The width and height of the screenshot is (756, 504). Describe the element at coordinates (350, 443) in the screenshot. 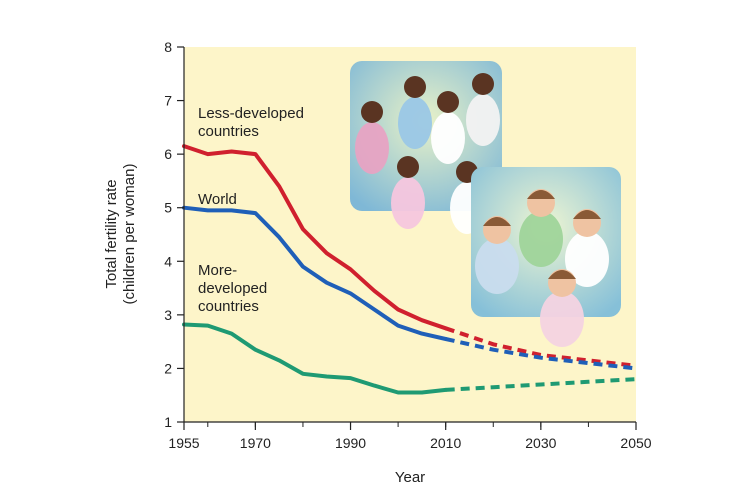

I see `x-tick-label-1990: 1990` at that location.